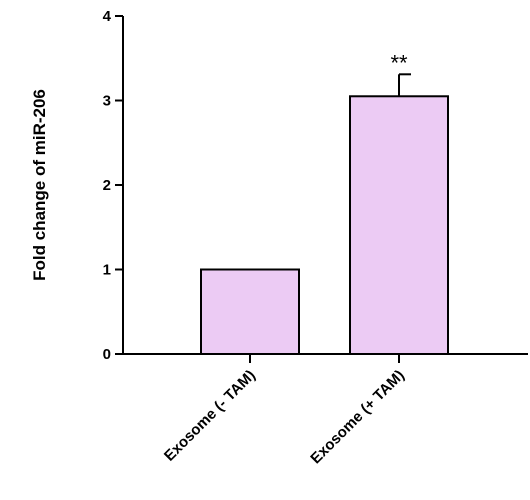 The width and height of the screenshot is (530, 500). I want to click on y-tick-label: 0, so click(107, 354).